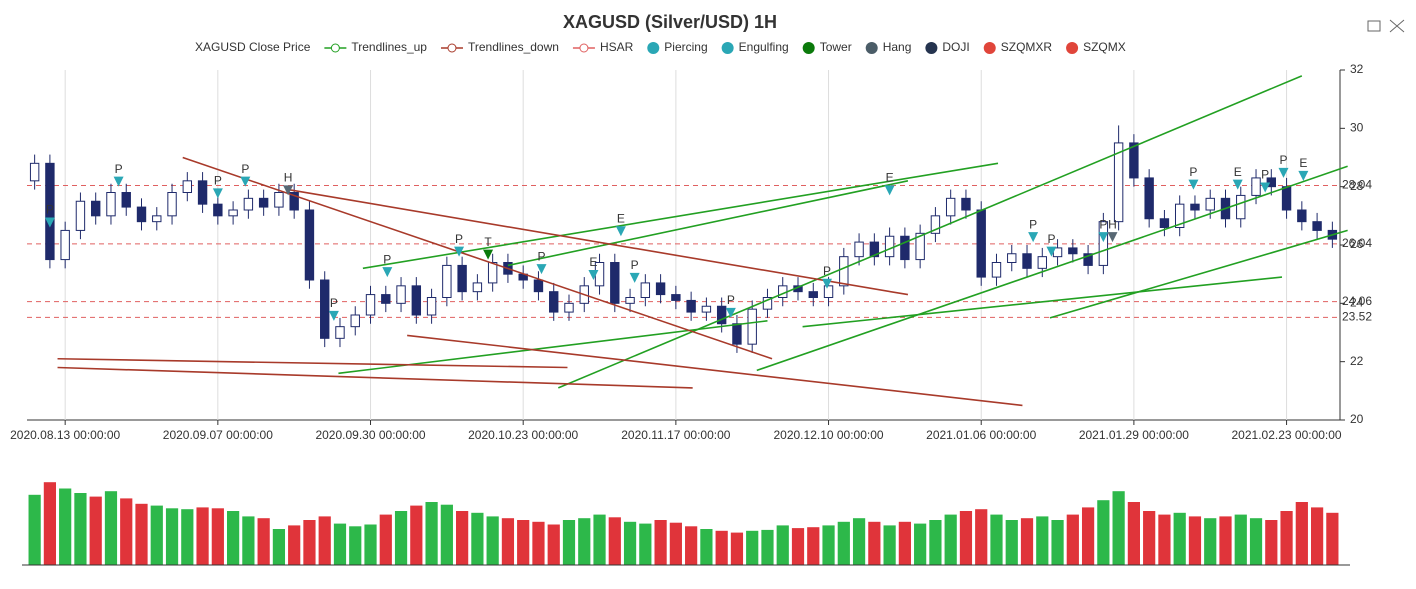 This screenshot has width=1416, height=589. What do you see at coordinates (253, 47) in the screenshot?
I see `legend-label: XAGUSD Close Price` at bounding box center [253, 47].